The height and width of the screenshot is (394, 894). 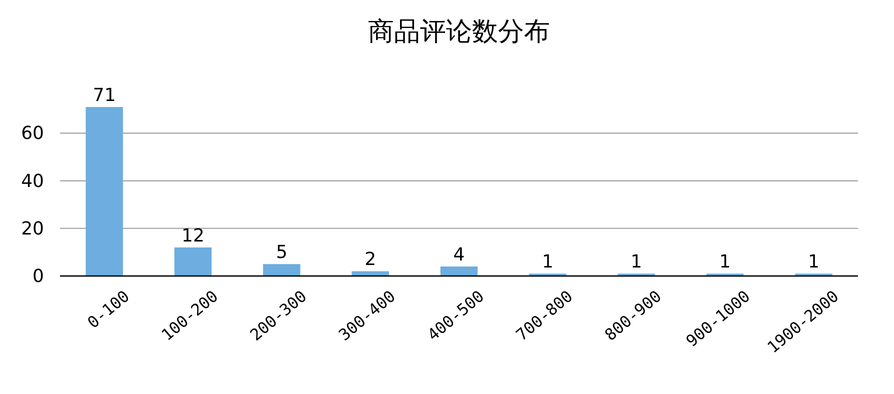 I want to click on y-tick-label: 60, so click(x=32, y=133).